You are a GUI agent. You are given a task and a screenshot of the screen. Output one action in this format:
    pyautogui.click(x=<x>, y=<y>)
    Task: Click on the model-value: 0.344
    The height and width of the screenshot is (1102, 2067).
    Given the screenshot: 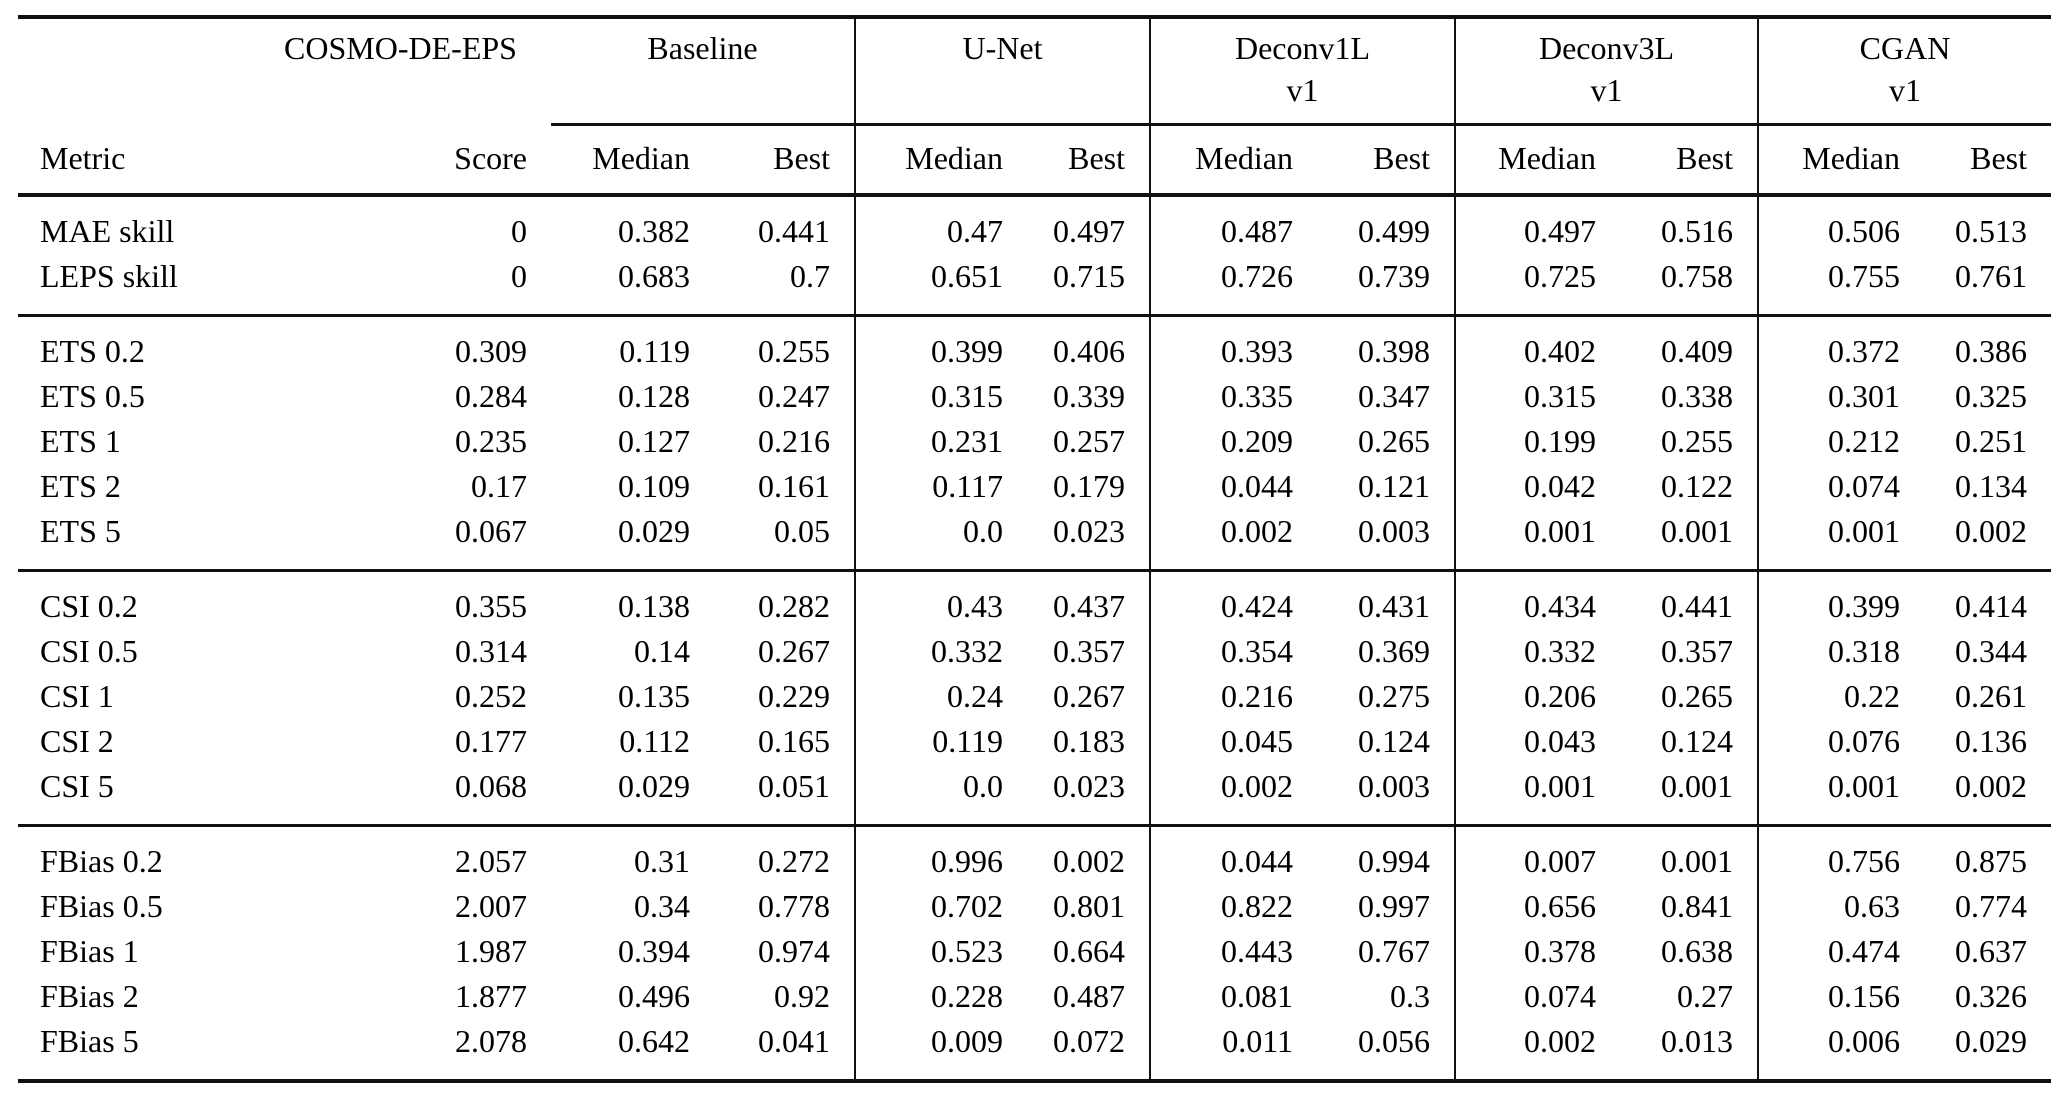 What is the action you would take?
    pyautogui.click(x=1991, y=651)
    